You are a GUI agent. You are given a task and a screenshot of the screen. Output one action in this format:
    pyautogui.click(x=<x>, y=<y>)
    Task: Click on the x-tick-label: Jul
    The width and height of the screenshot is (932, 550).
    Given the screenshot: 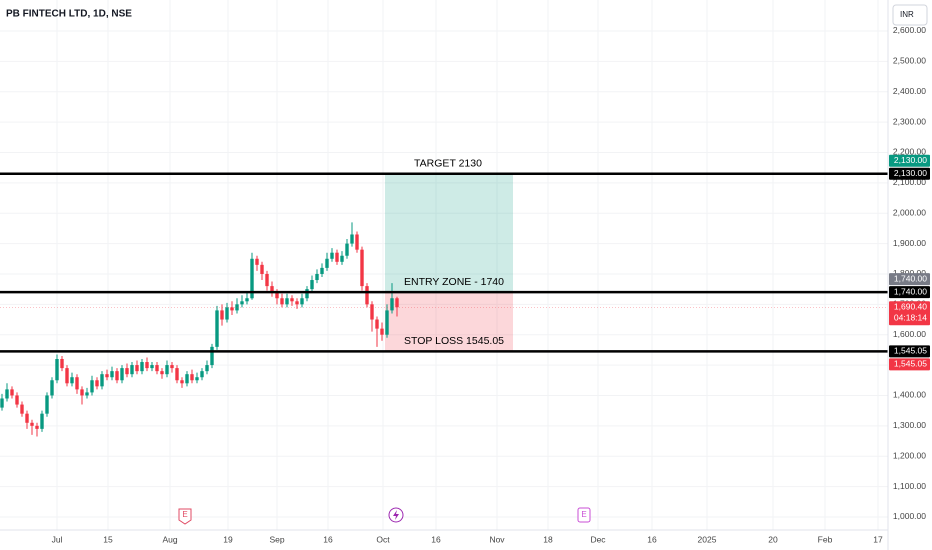 What is the action you would take?
    pyautogui.click(x=57, y=539)
    